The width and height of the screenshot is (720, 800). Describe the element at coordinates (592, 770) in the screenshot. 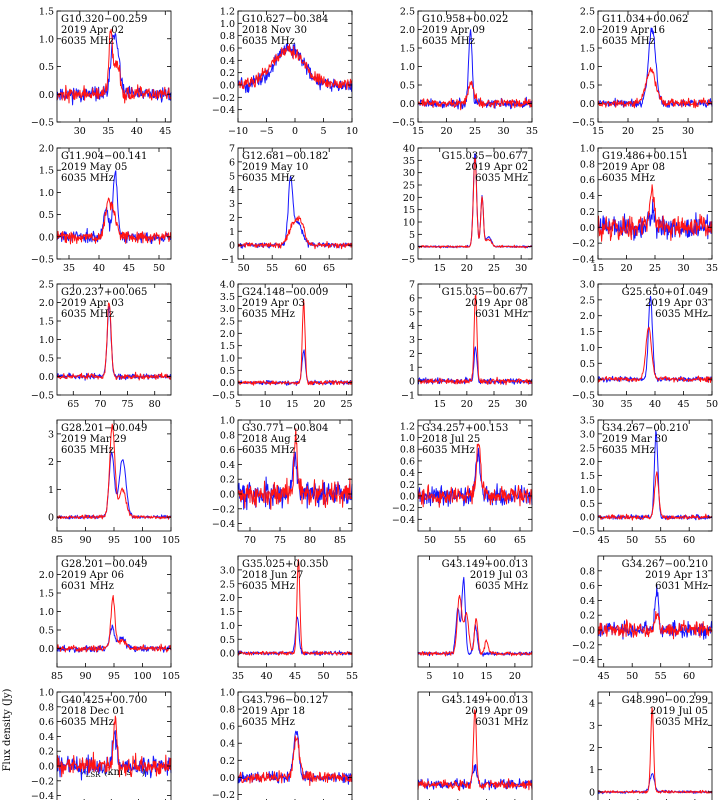

I see `y-tick-label: 1` at that location.